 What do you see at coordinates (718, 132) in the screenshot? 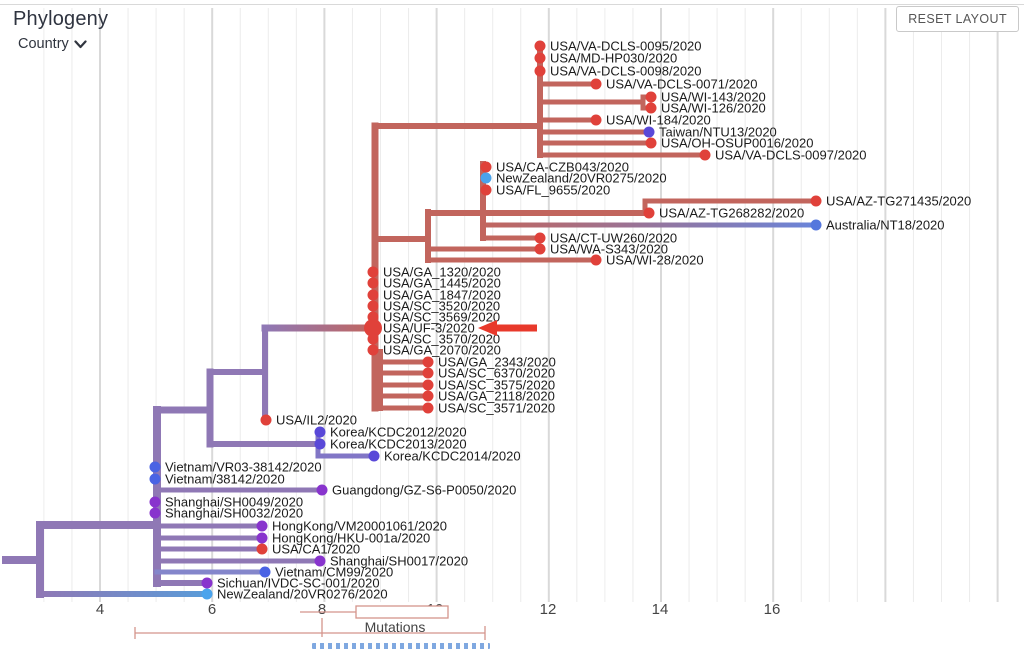
I see `tip-label: Taiwan/NTU13/2020` at bounding box center [718, 132].